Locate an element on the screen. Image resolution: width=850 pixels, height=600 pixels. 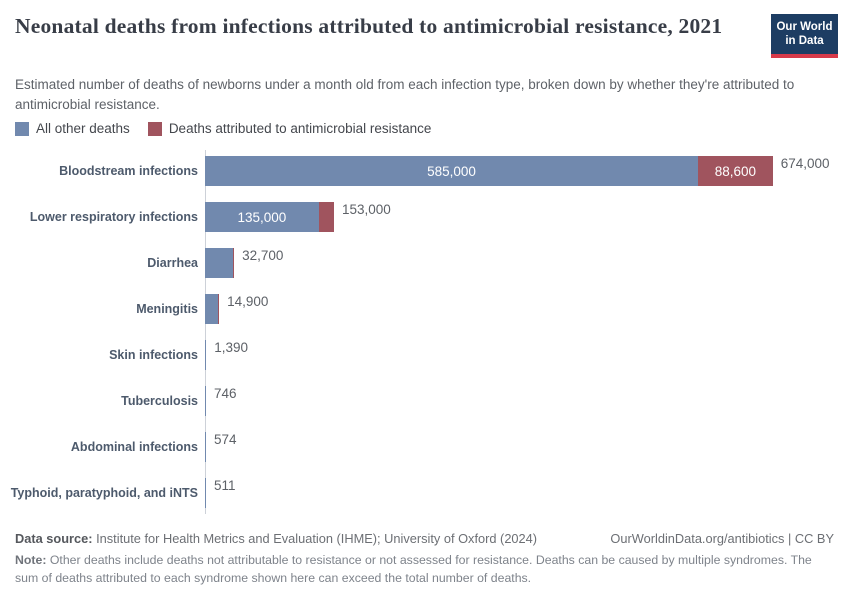
owid-logo-line2: in Data is located at coordinates (804, 41).